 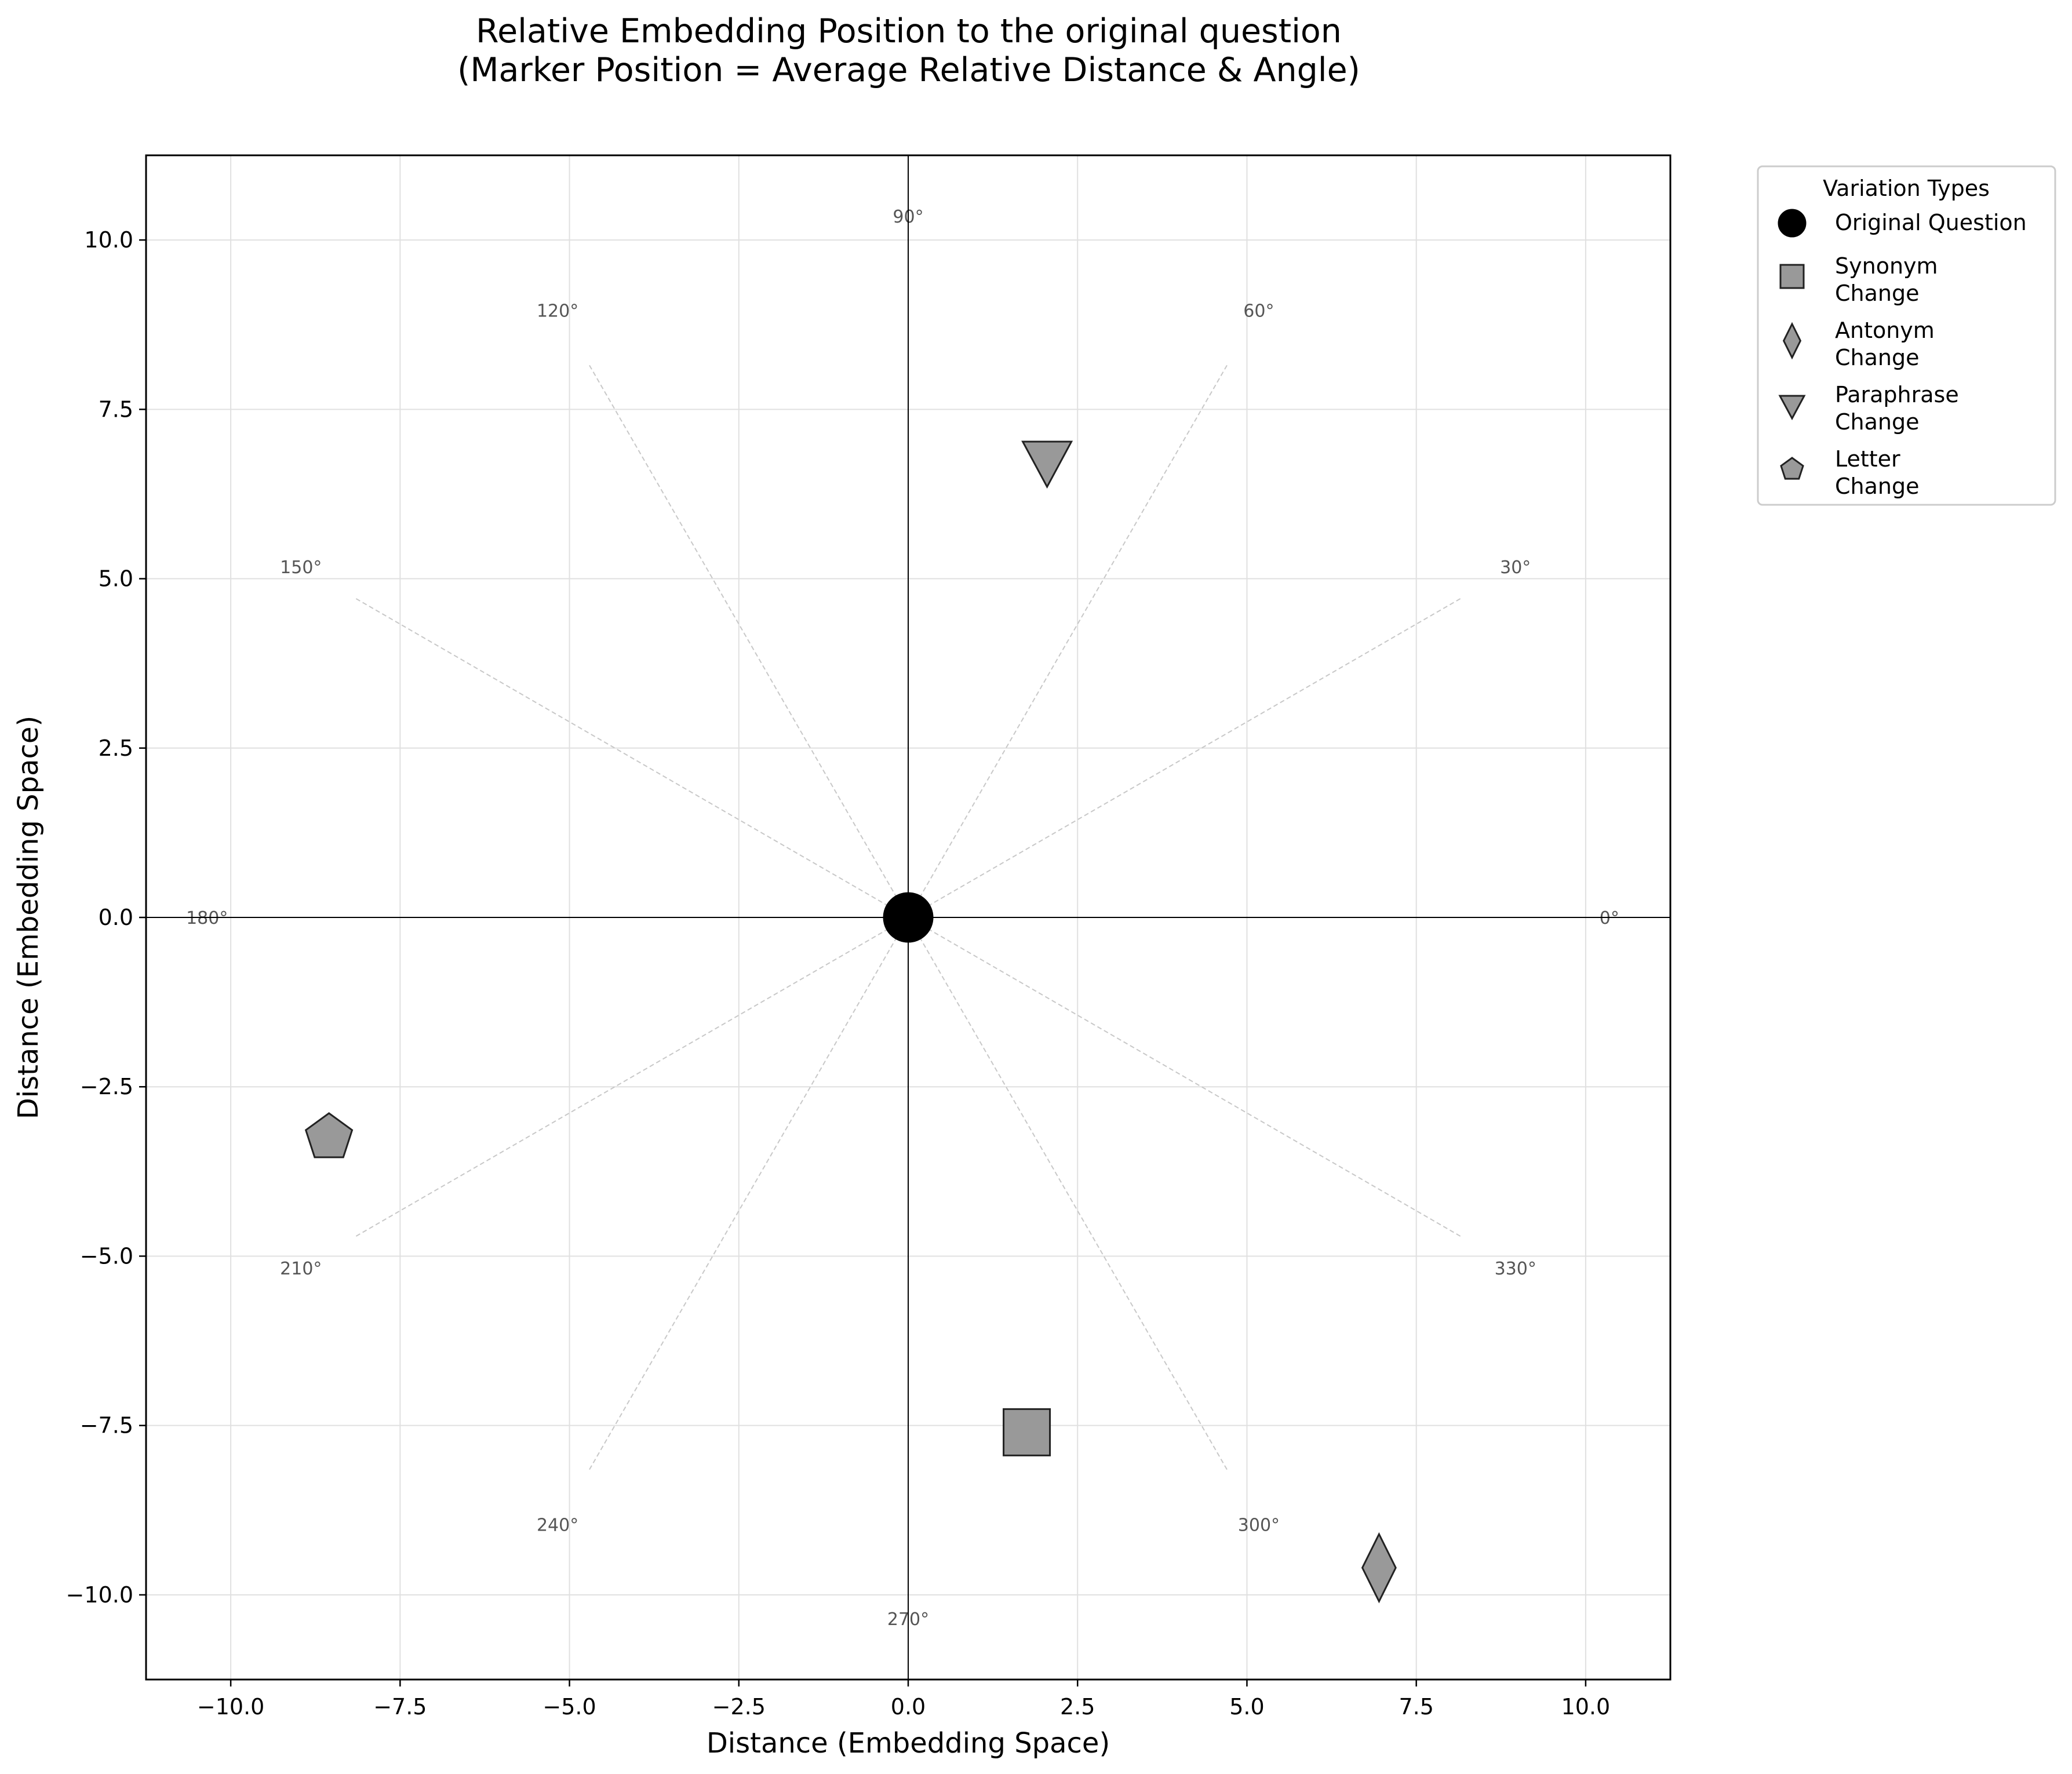 I want to click on angle-label-30: 30°, so click(x=1515, y=568).